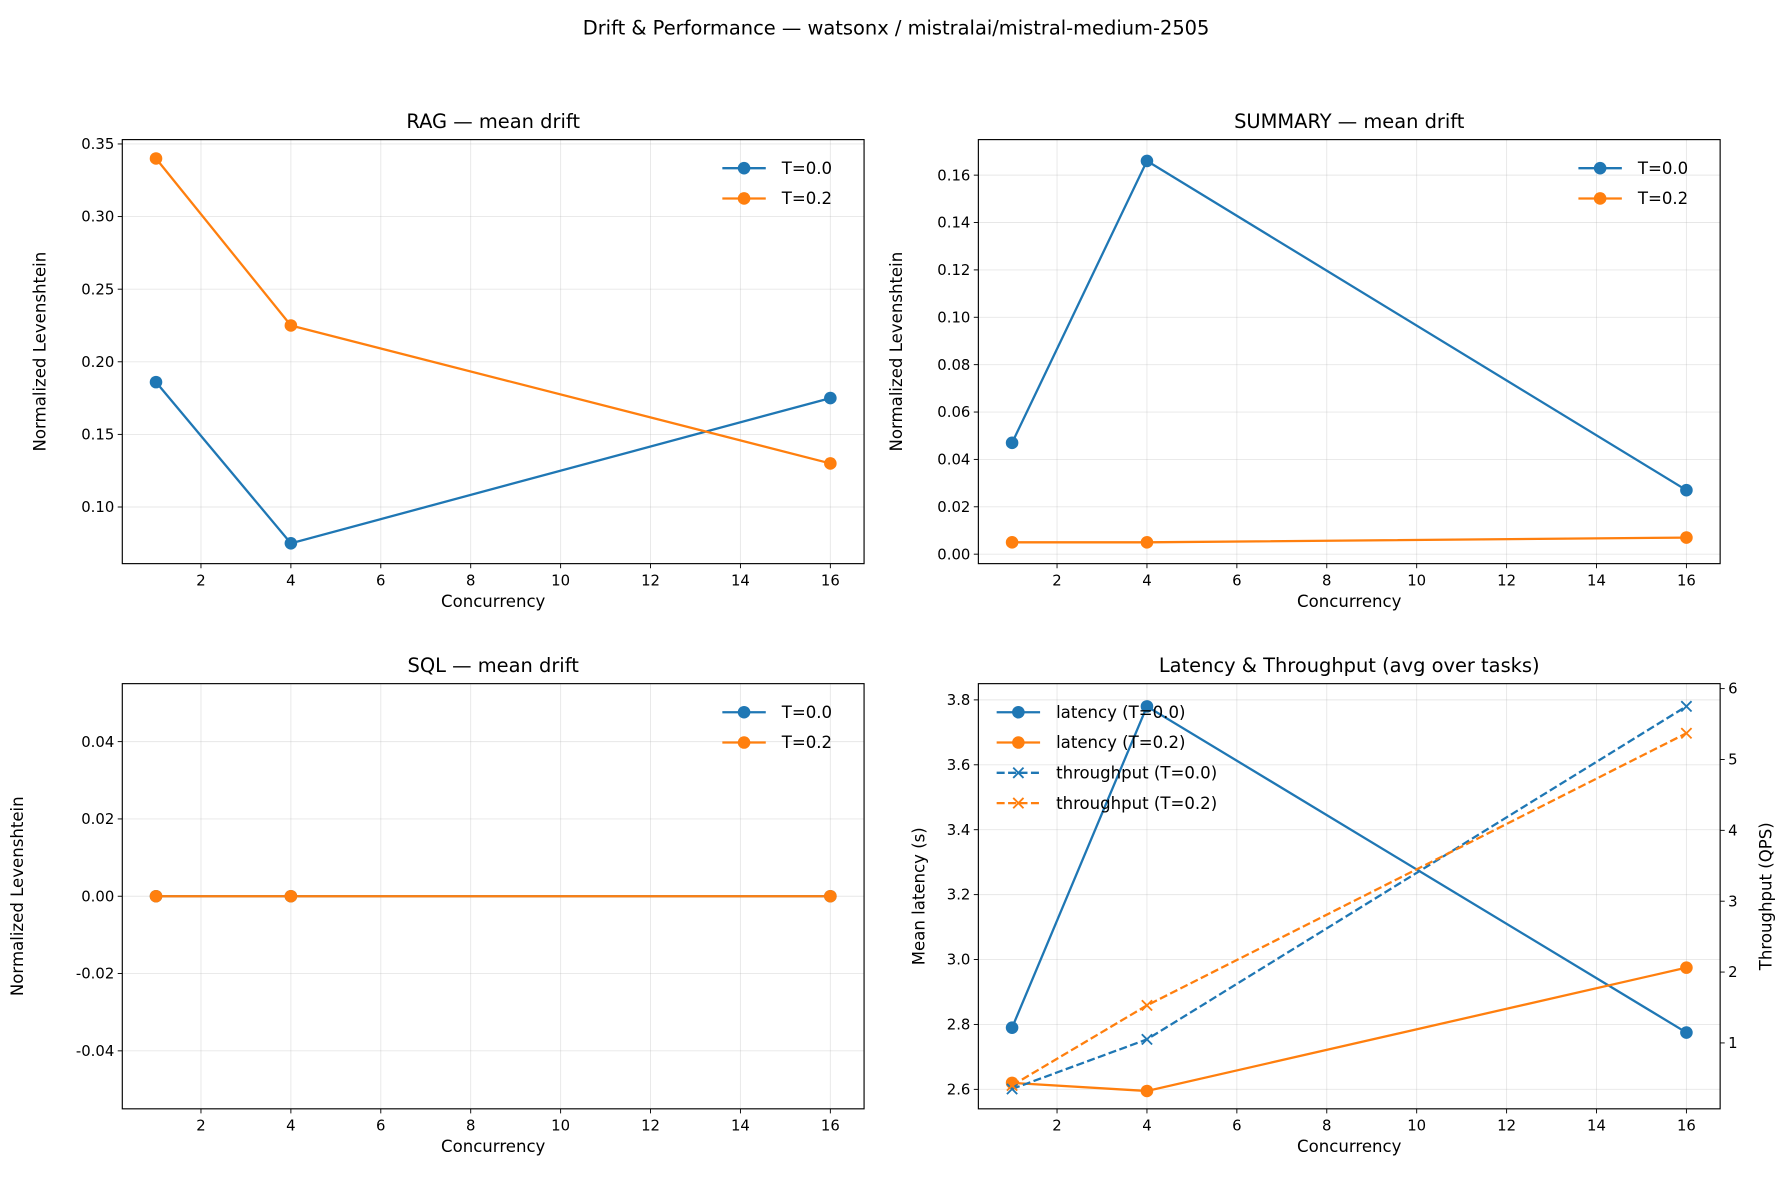  Describe the element at coordinates (97, 289) in the screenshot. I see `y-tick-label: 0.25` at that location.